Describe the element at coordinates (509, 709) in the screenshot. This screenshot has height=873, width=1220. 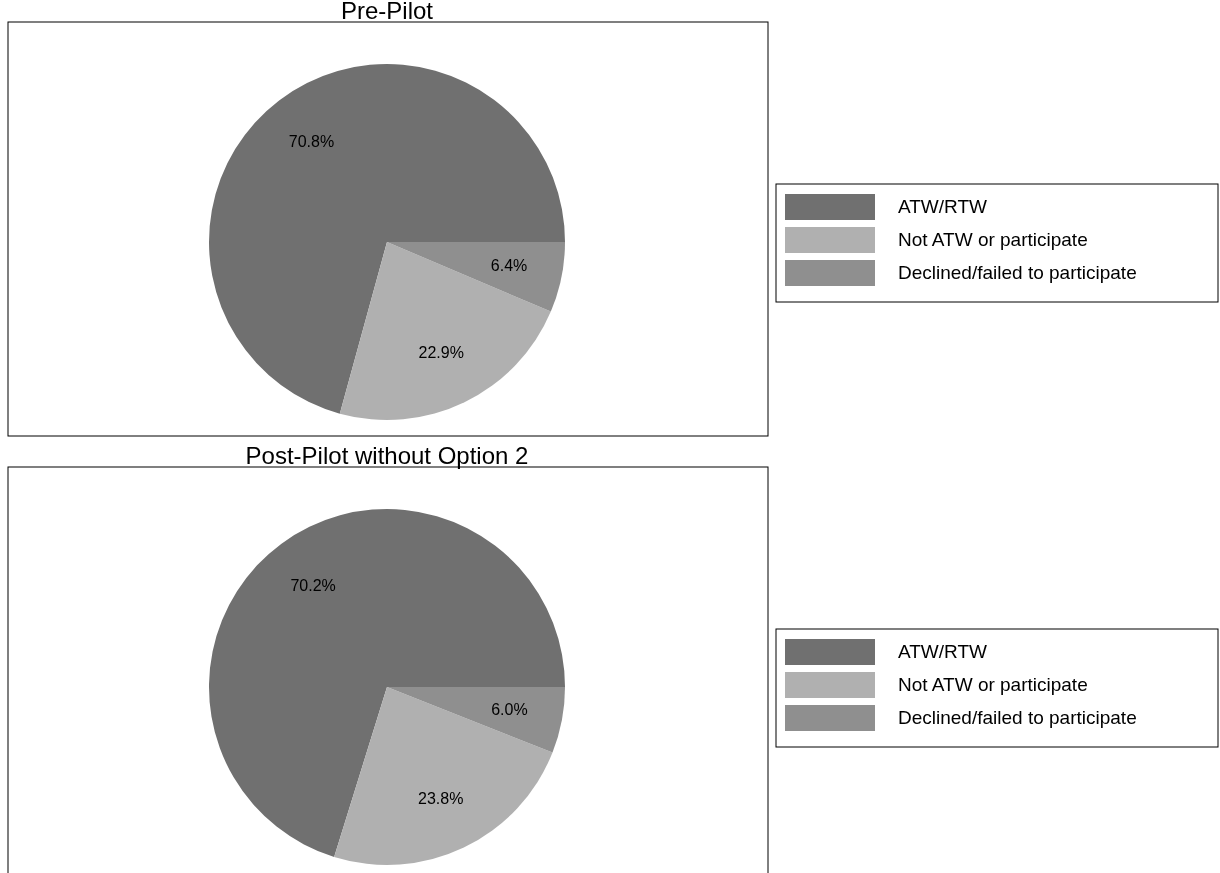
I see `data-label: 6.0%` at that location.